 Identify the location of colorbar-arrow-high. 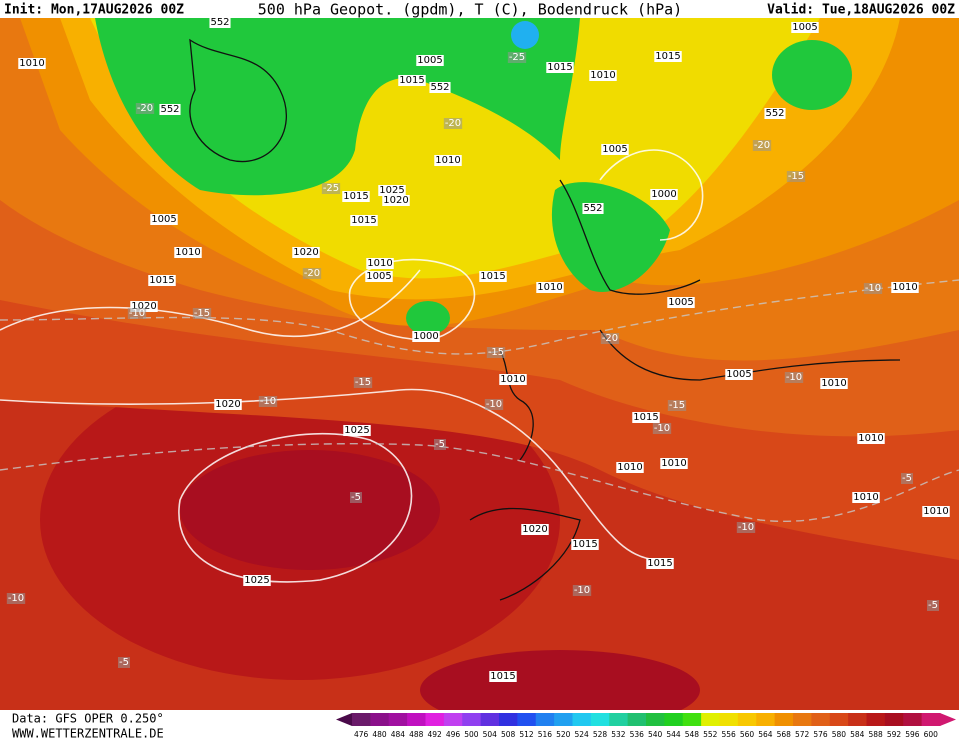
(948, 719).